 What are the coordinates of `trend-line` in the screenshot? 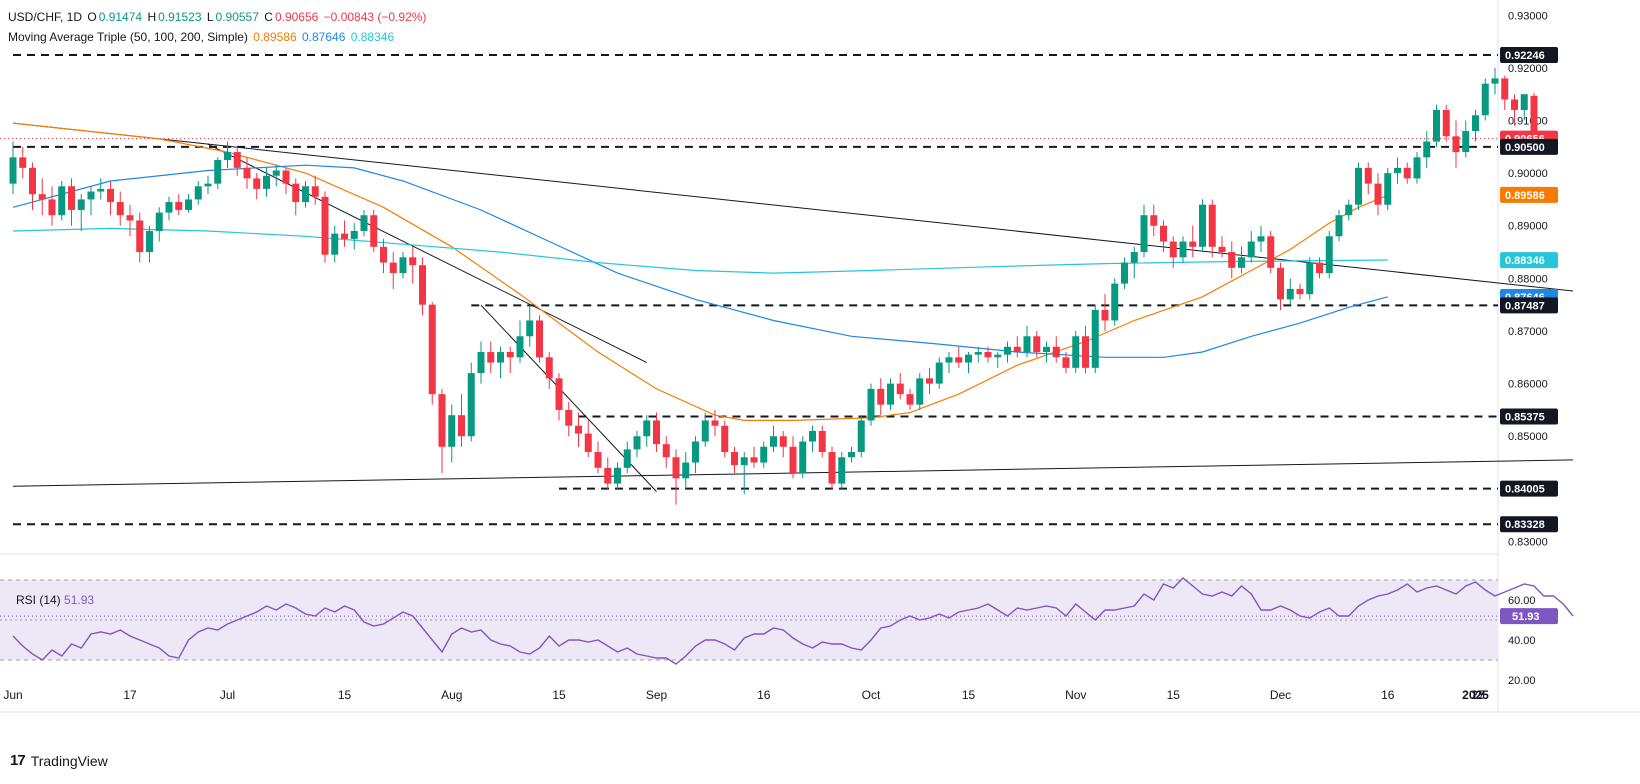 It's located at (427, 253).